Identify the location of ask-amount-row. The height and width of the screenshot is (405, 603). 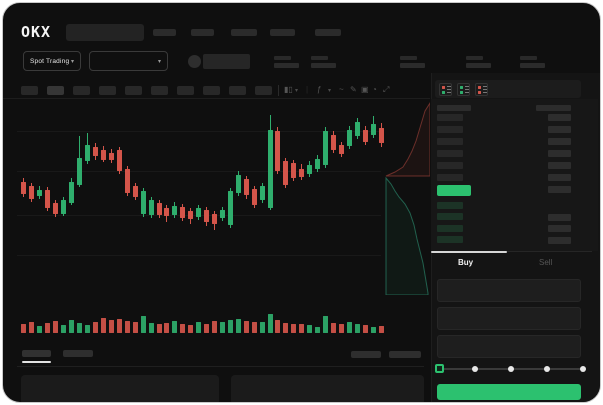
(559, 153).